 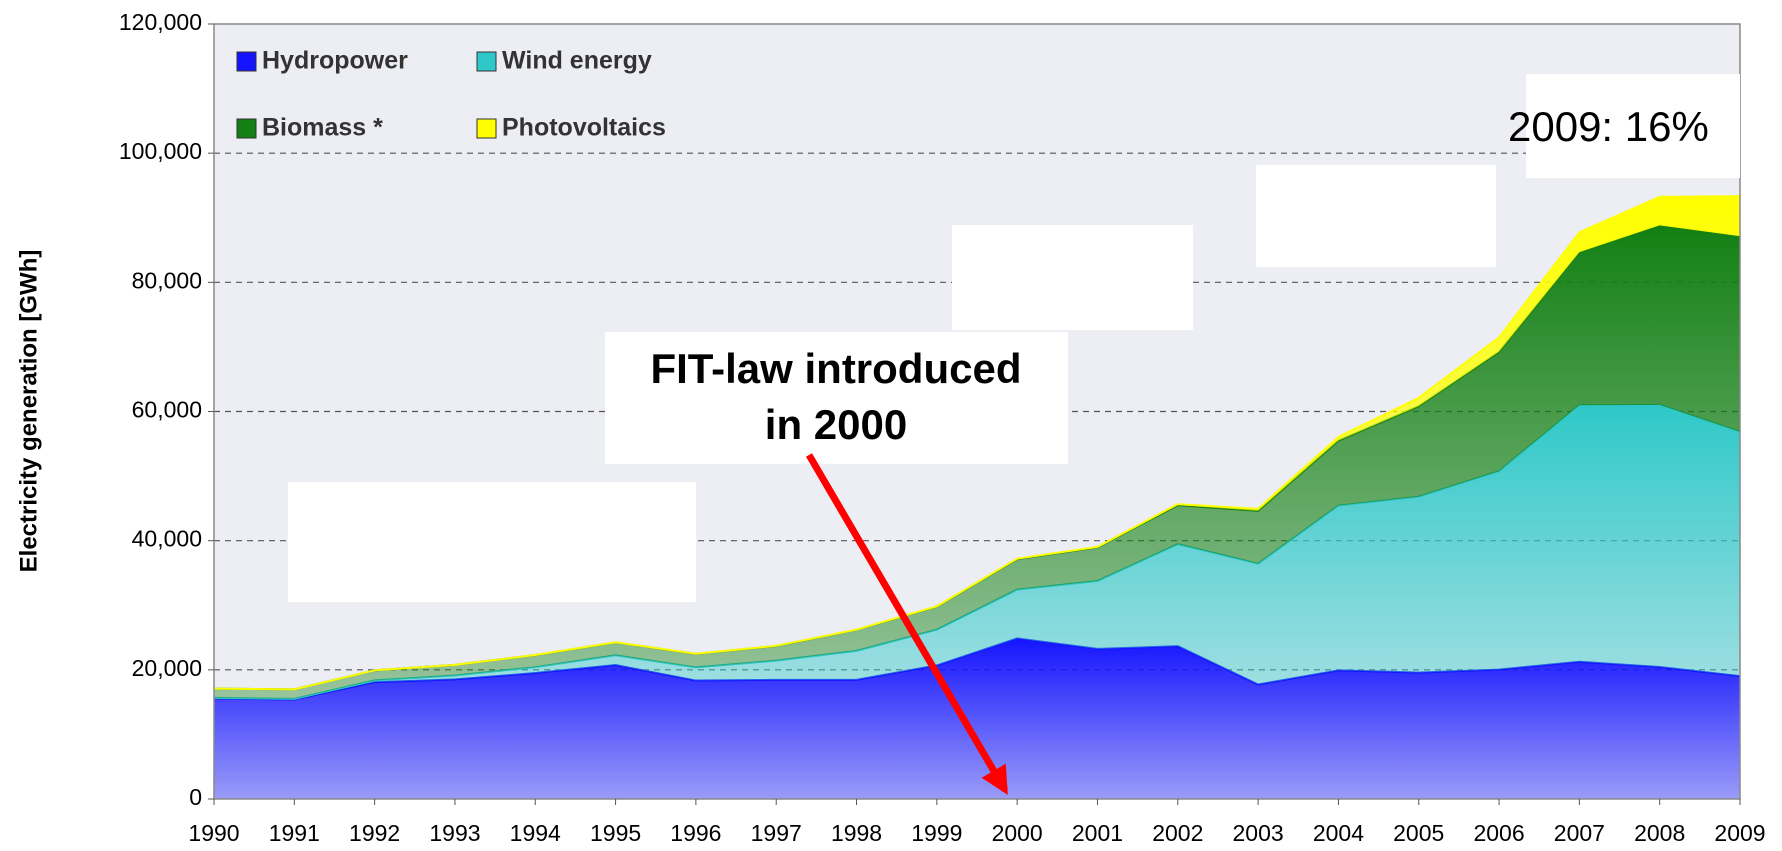 What do you see at coordinates (907, 624) in the screenshot?
I see `arrow` at bounding box center [907, 624].